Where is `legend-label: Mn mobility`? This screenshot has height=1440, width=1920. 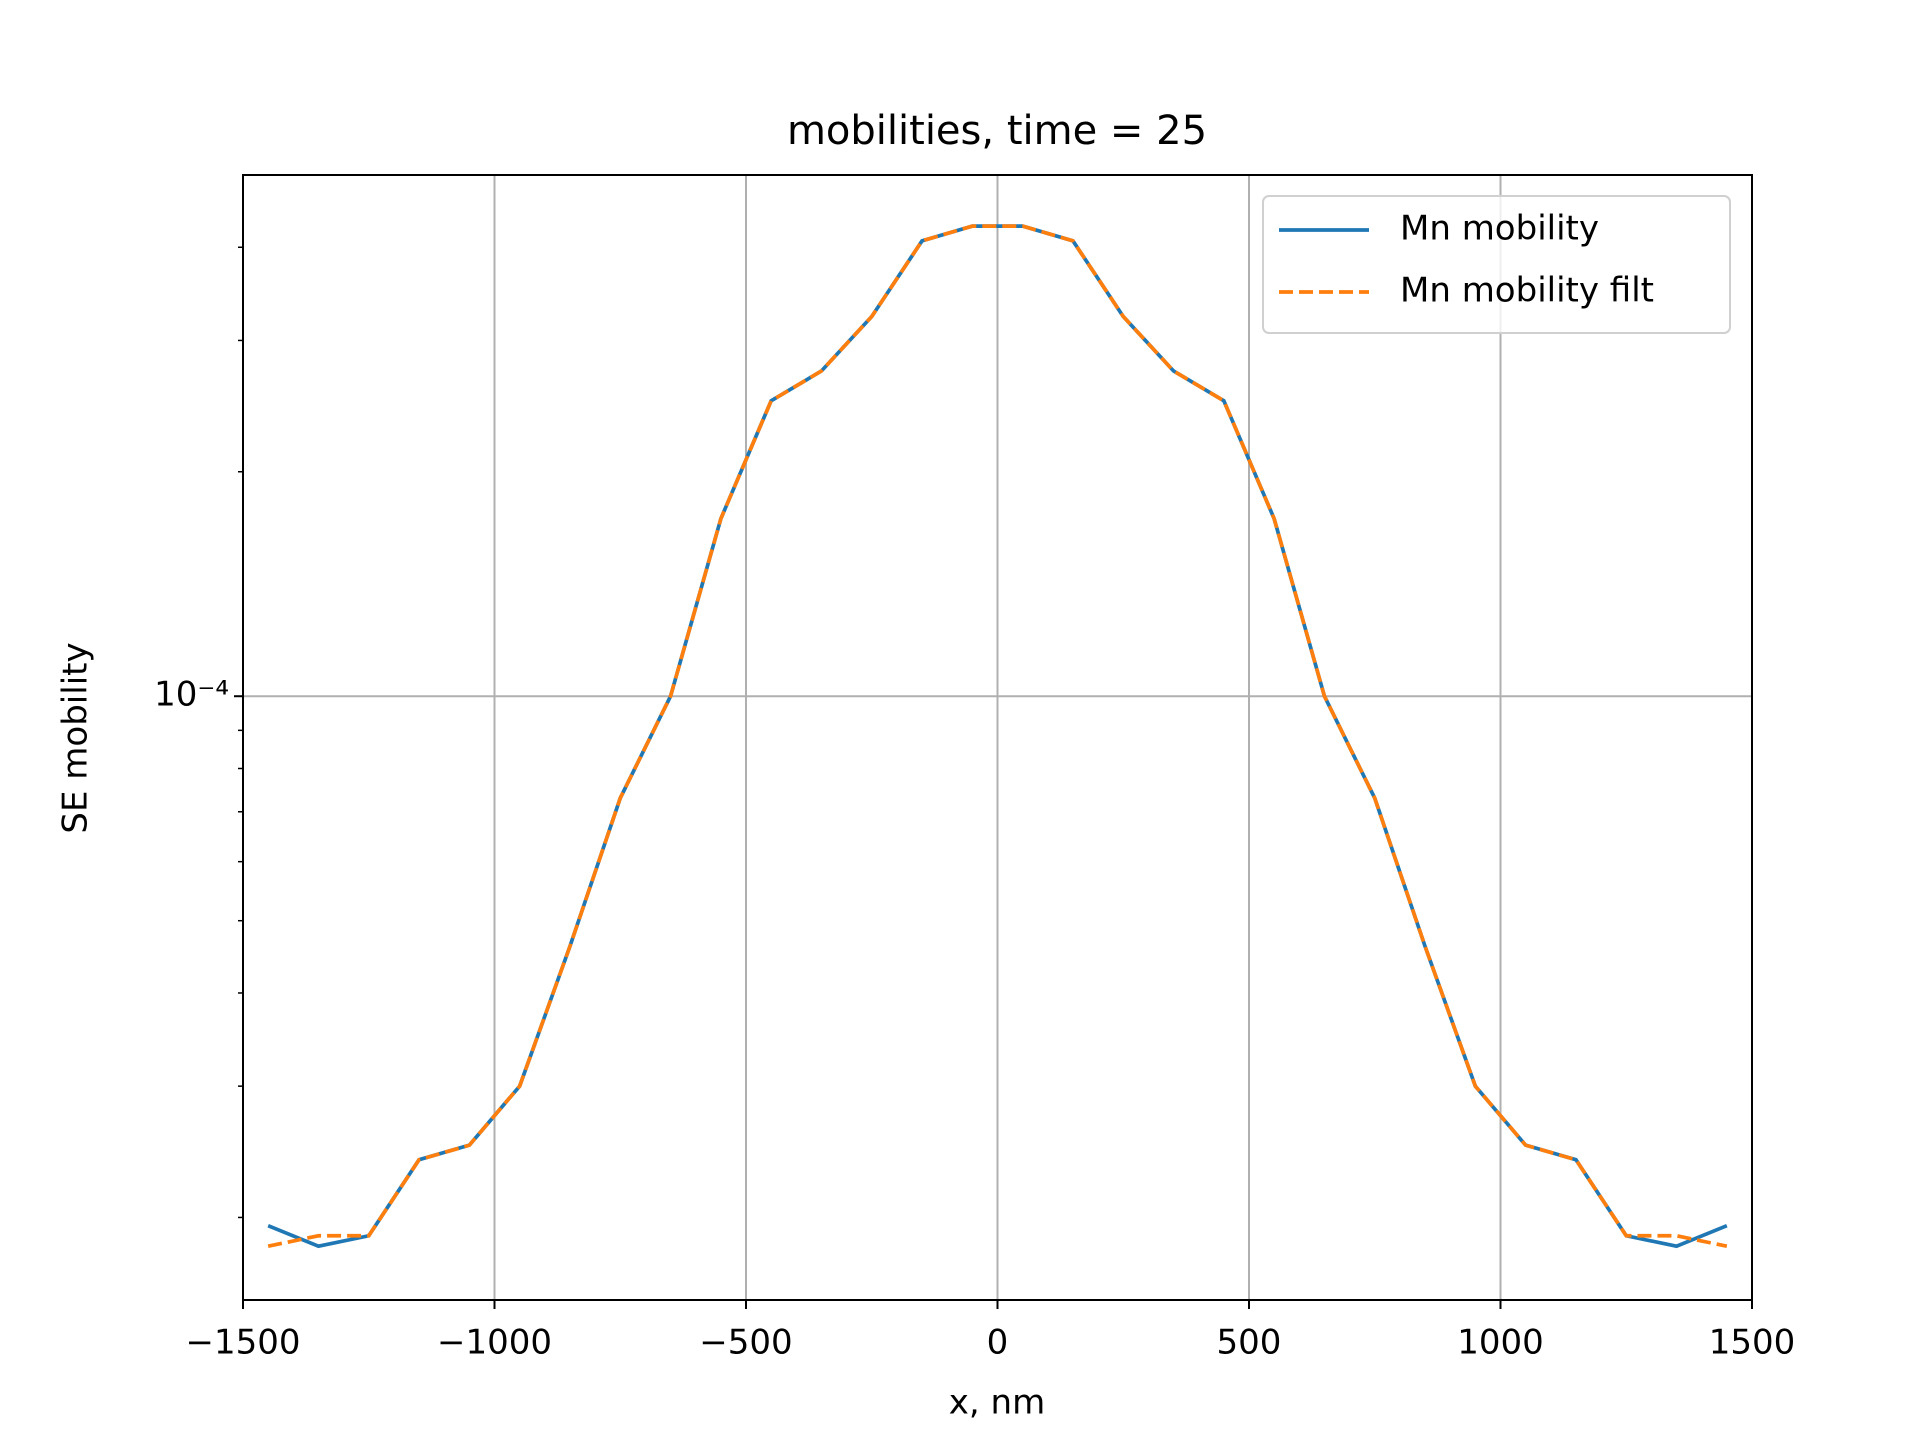
legend-label: Mn mobility is located at coordinates (1499, 229).